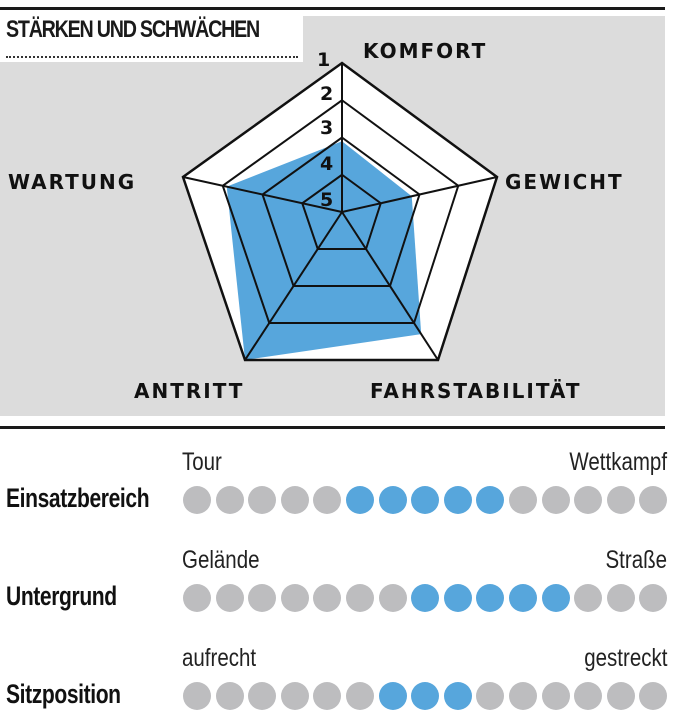 The height and width of the screenshot is (720, 675). Describe the element at coordinates (323, 60) in the screenshot. I see `scale-label-1: 1` at that location.